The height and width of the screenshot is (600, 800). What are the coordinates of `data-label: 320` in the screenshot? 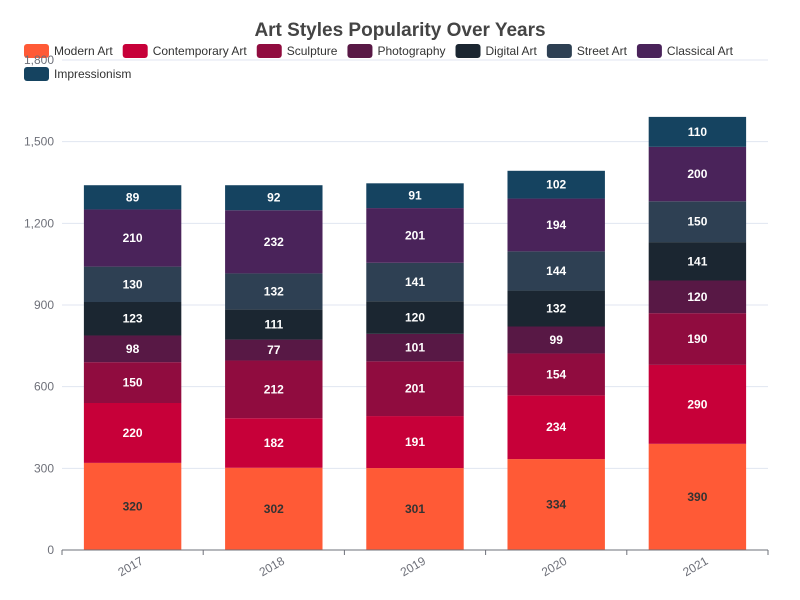 It's located at (133, 506).